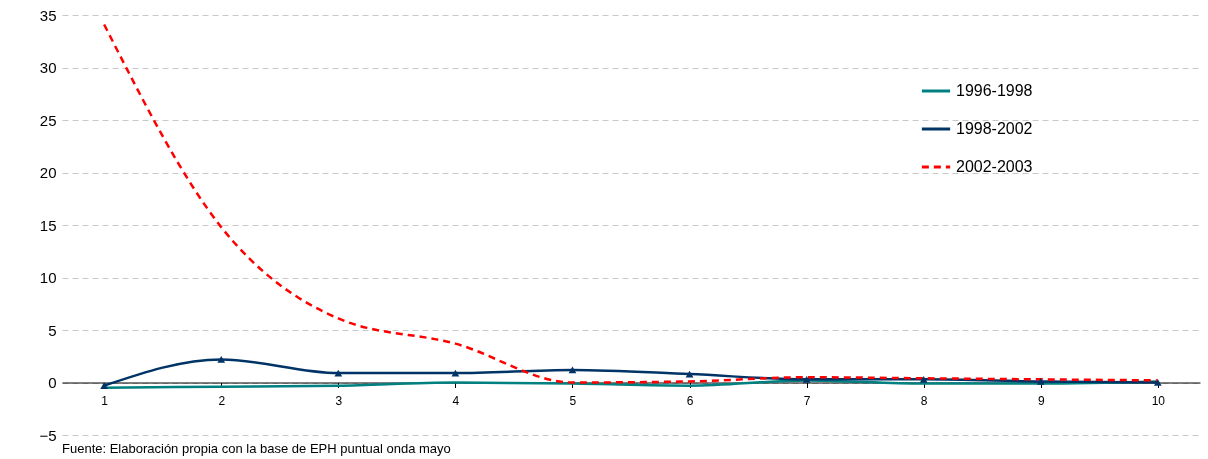  What do you see at coordinates (994, 166) in the screenshot?
I see `legend-label: 2002-2003` at bounding box center [994, 166].